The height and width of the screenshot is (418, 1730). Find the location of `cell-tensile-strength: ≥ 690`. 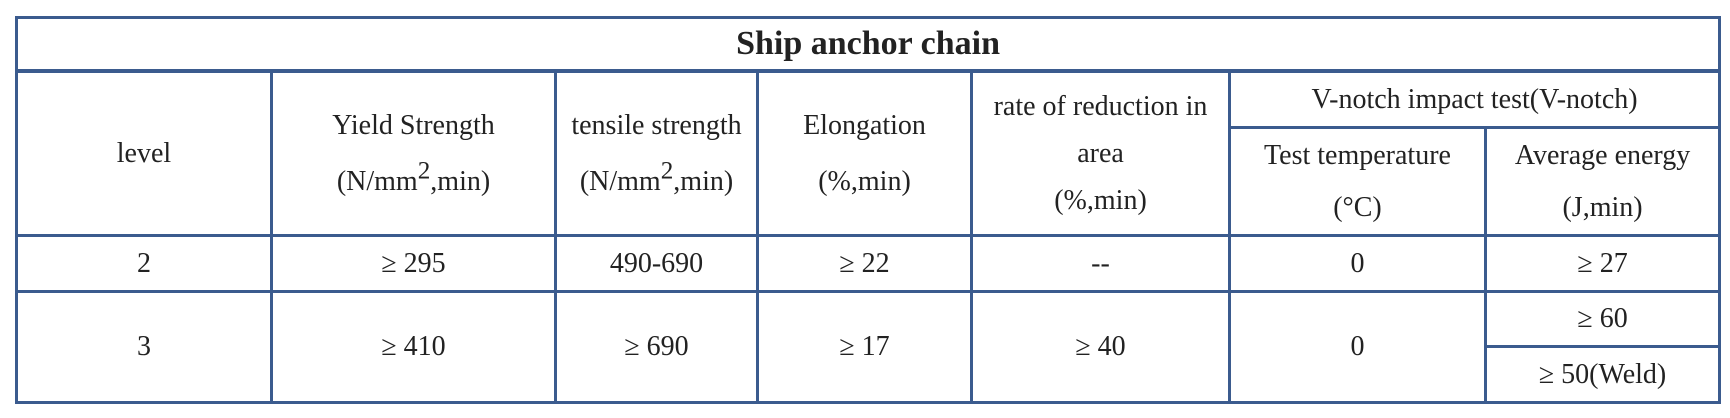

cell-tensile-strength: ≥ 690 is located at coordinates (656, 347).